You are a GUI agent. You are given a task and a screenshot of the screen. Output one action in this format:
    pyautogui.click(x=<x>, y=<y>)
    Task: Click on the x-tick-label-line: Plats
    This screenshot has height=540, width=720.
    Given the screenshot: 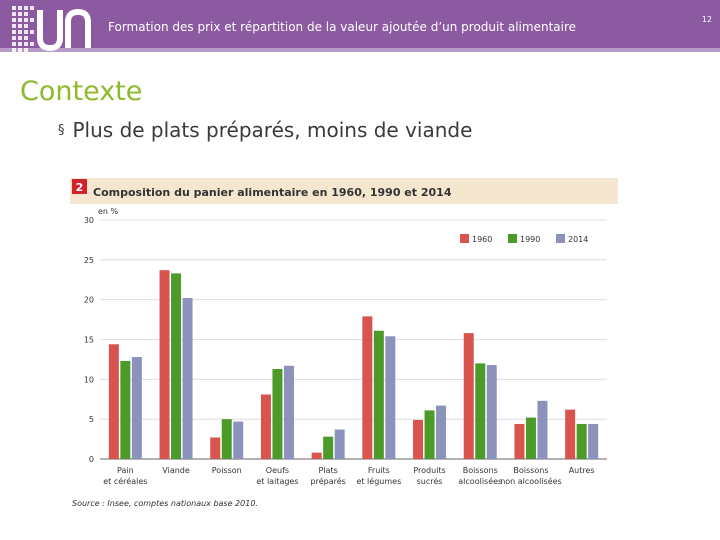 What is the action you would take?
    pyautogui.click(x=328, y=470)
    